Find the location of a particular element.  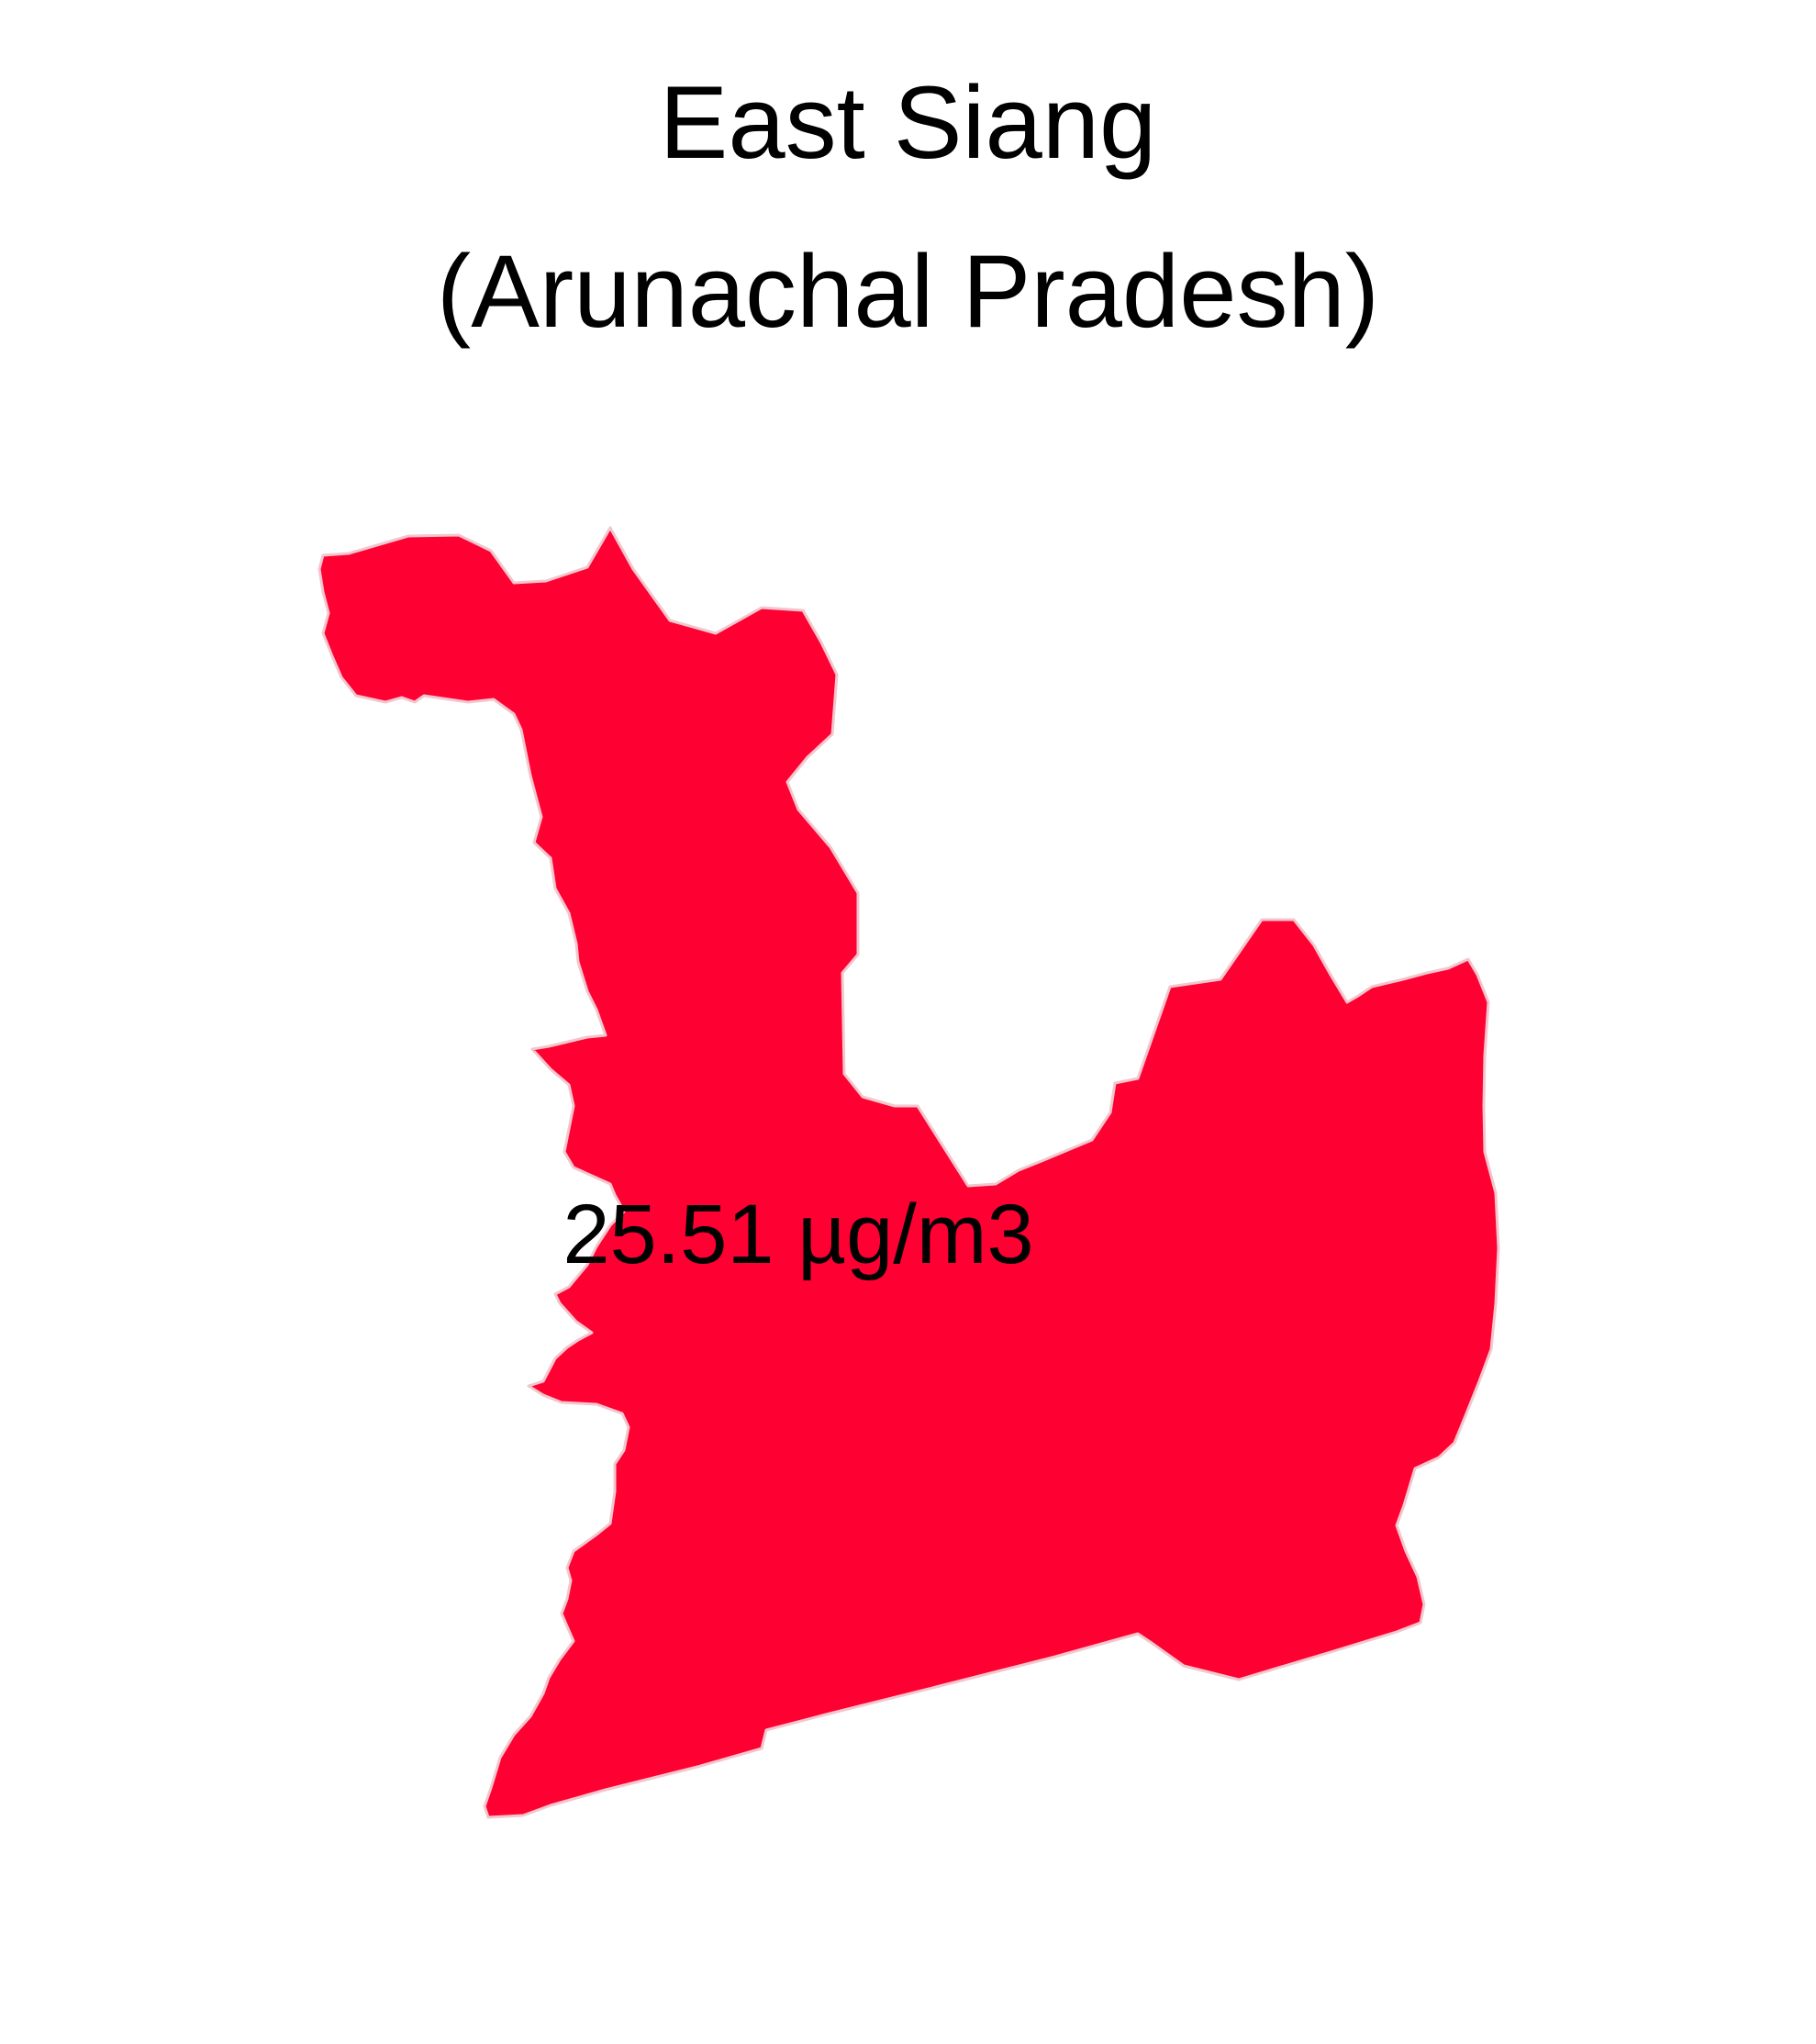

map-title-district: East Siang is located at coordinates (908, 122).